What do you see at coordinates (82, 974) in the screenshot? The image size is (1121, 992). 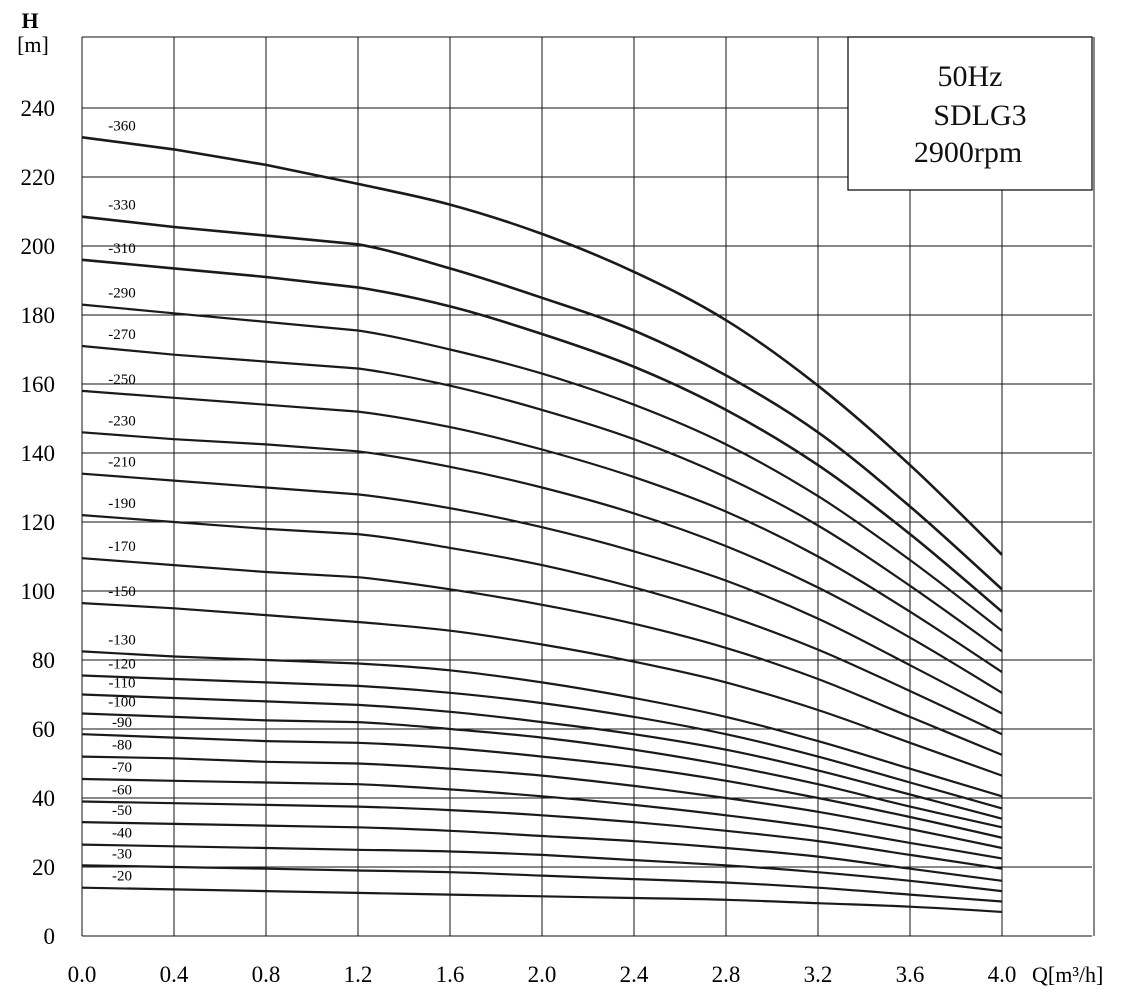 I see `x-tick-label: 0.0` at bounding box center [82, 974].